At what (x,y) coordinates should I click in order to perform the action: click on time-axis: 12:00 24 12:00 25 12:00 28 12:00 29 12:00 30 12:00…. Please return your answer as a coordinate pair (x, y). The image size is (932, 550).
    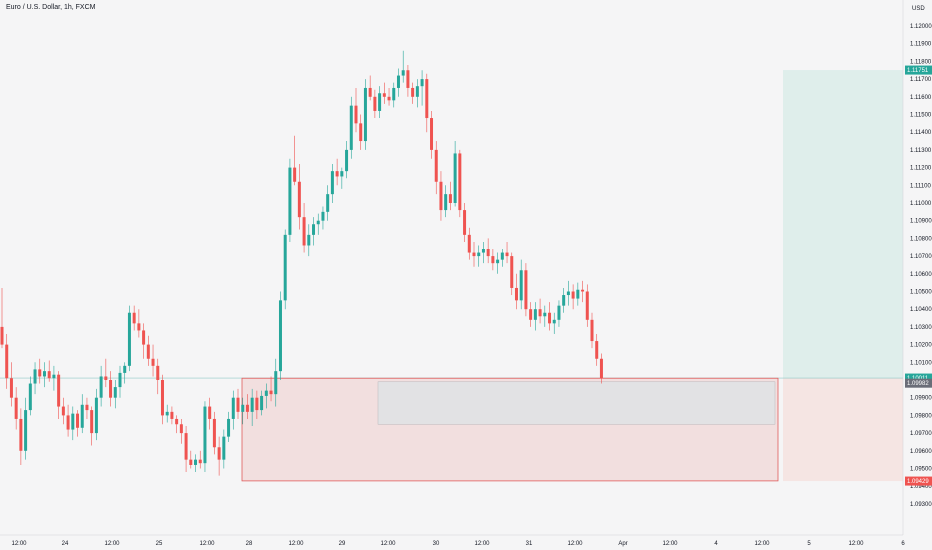
    Looking at the image, I should click on (458, 544).